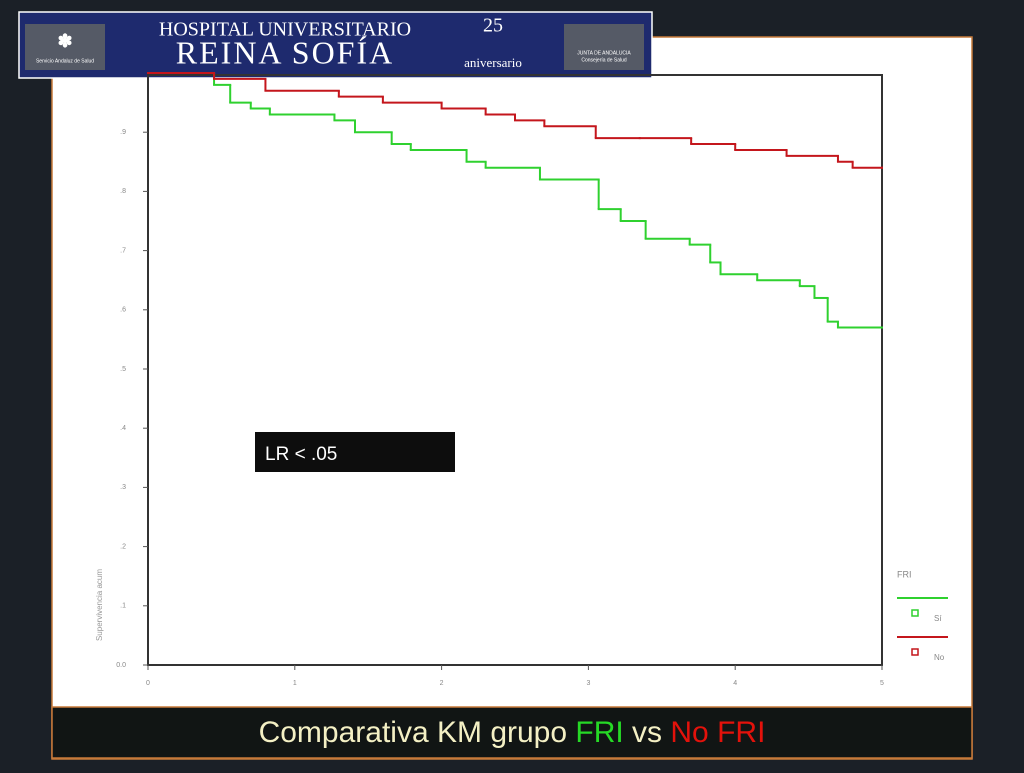 This screenshot has height=773, width=1024. Describe the element at coordinates (442, 683) in the screenshot. I see `x-tick-label: 2` at that location.